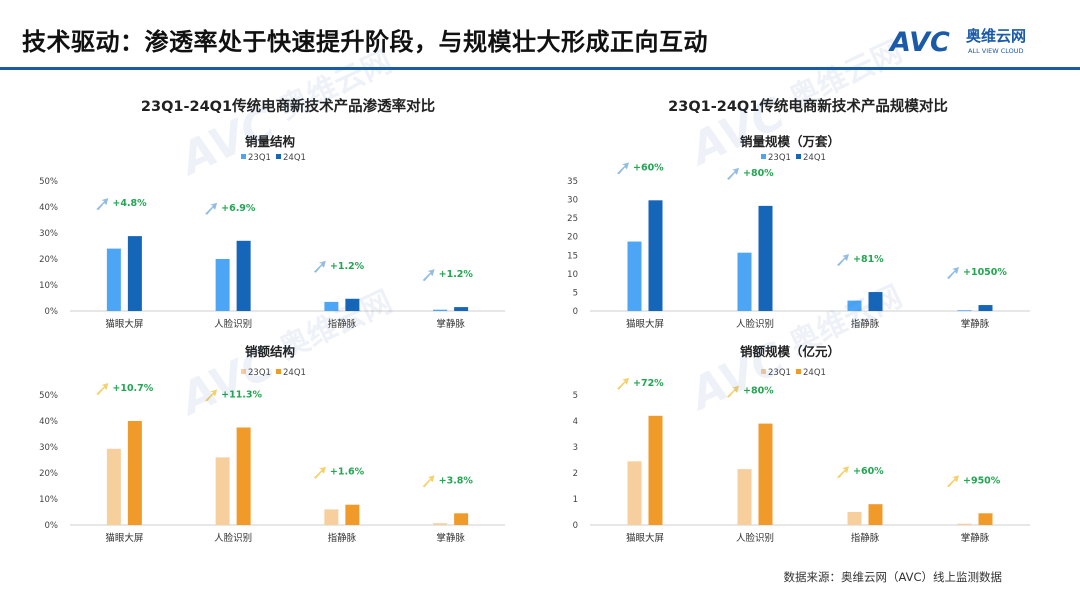 This screenshot has height=608, width=1080. Describe the element at coordinates (985, 272) in the screenshot. I see `growth-label: +1050%` at that location.